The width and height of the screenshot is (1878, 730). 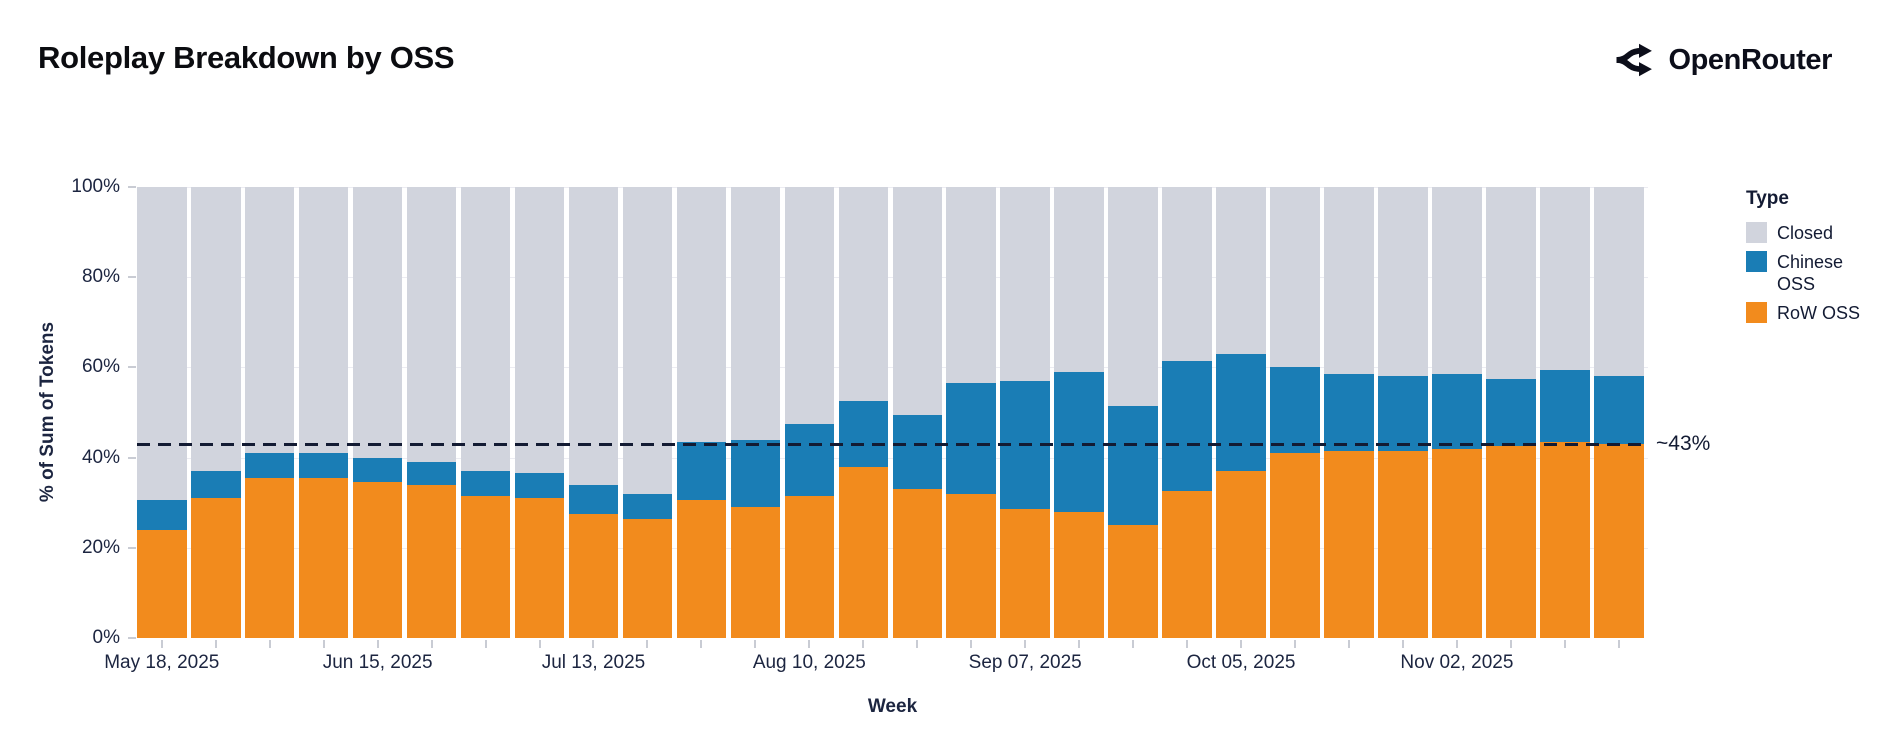 What do you see at coordinates (892, 445) in the screenshot?
I see `reference-line` at bounding box center [892, 445].